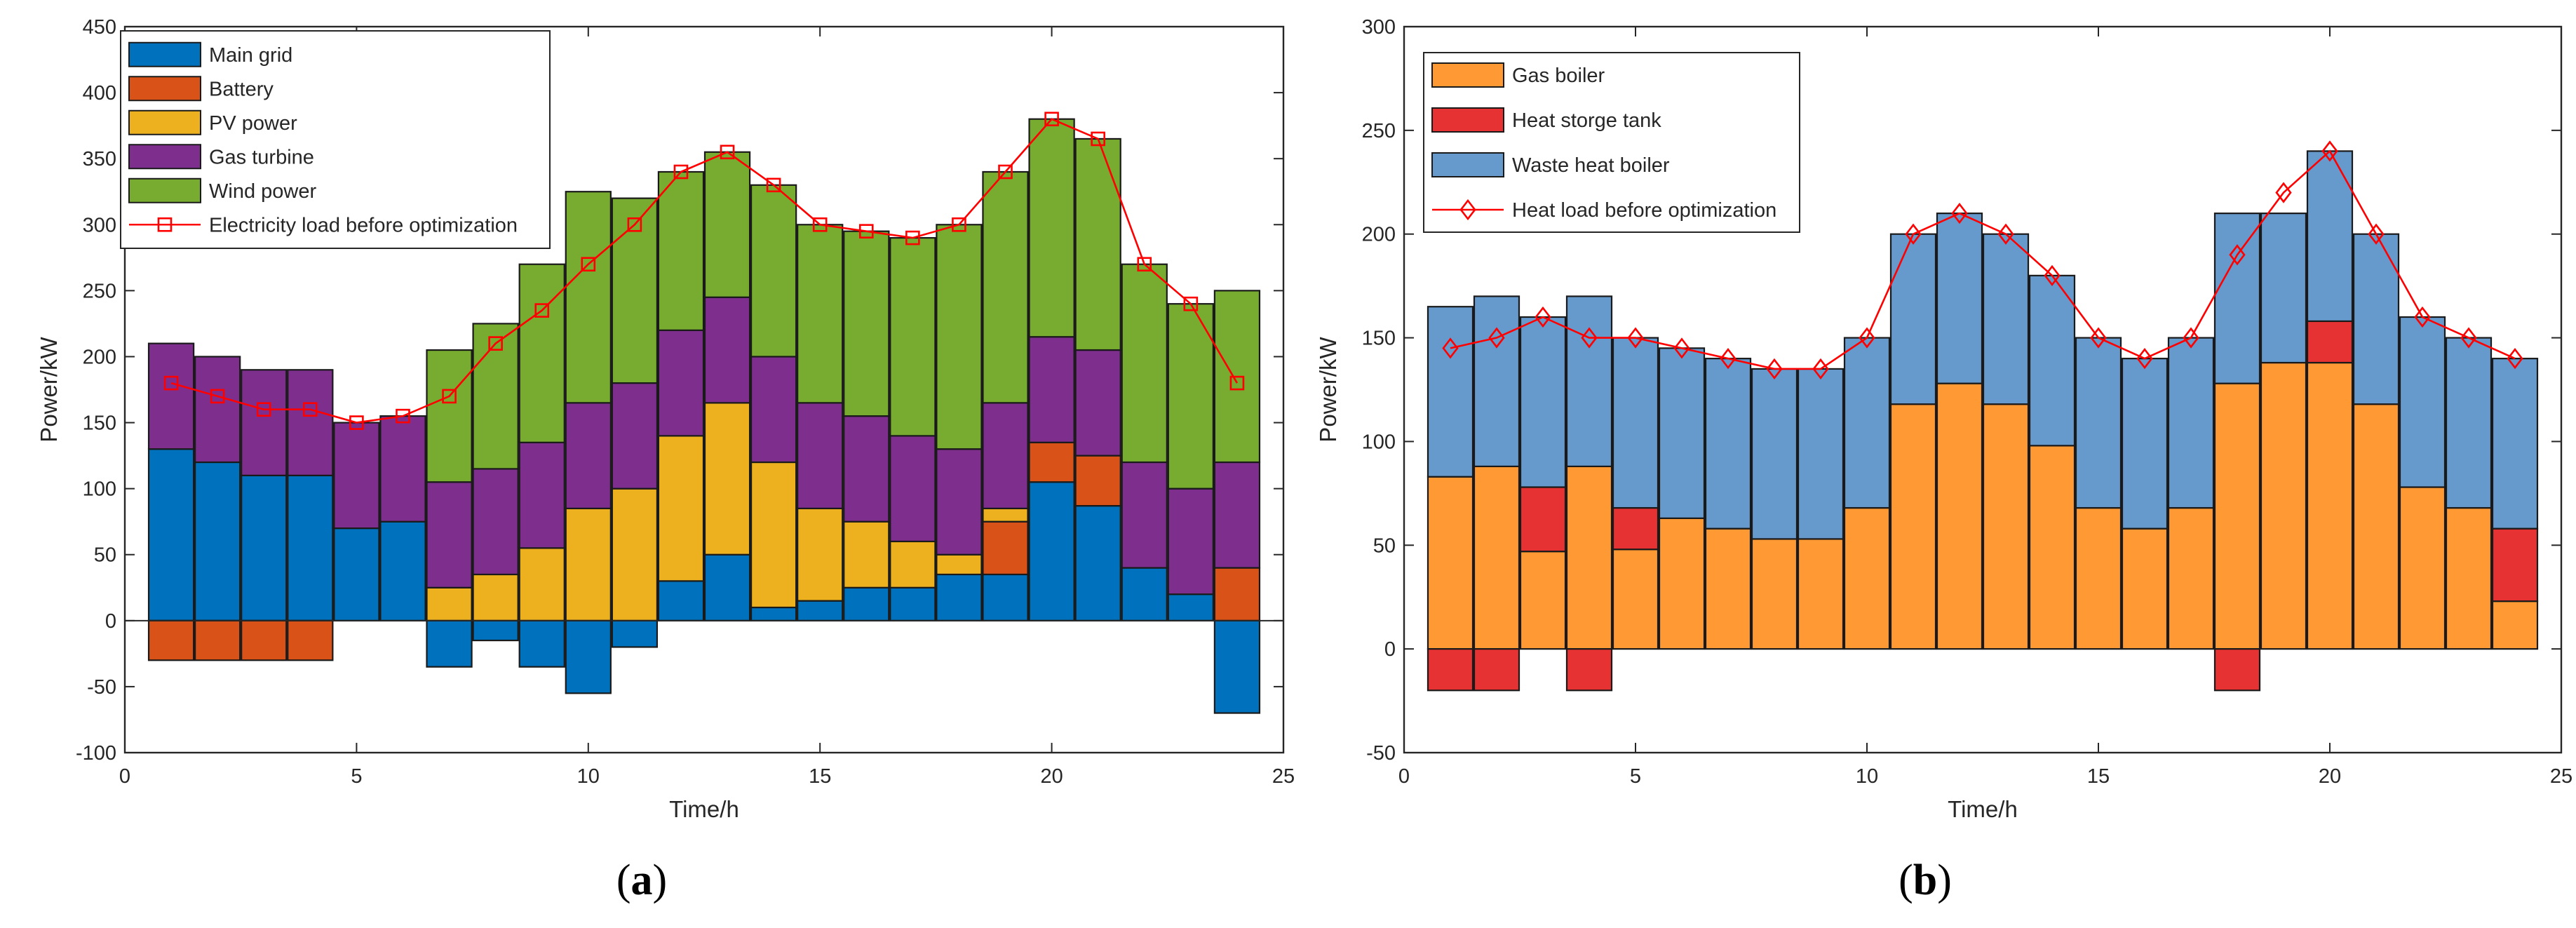  I want to click on y-tick-label: 50, so click(1384, 545).